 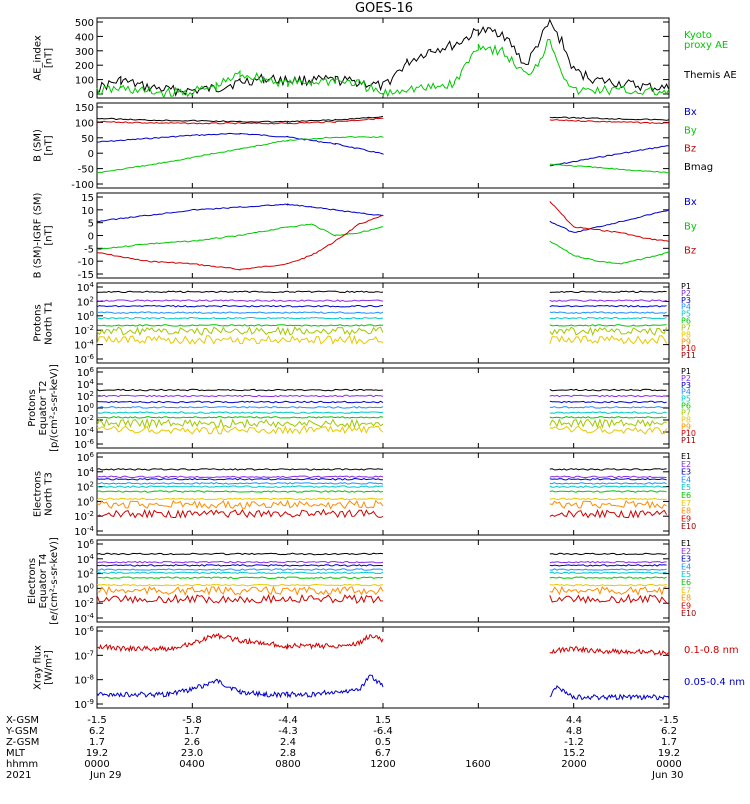 I want to click on legend-entry: 0.1-0.8 nm, so click(x=711, y=650).